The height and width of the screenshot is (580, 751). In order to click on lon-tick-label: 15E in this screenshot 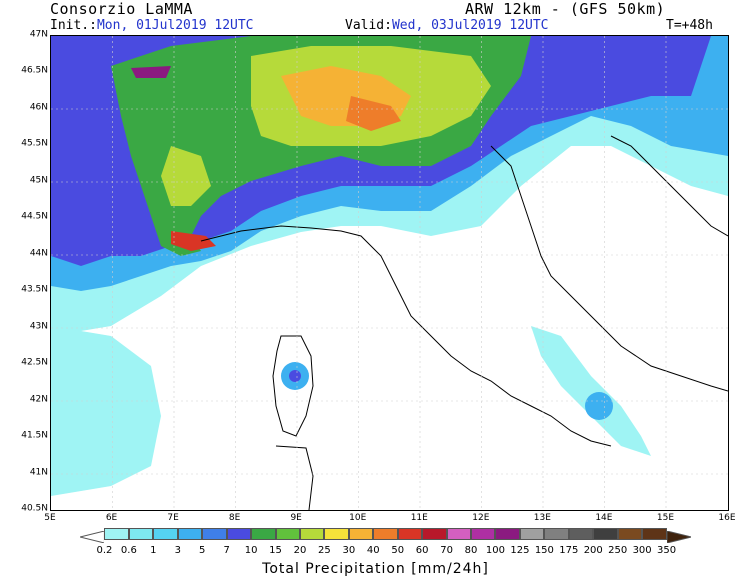, I will do `click(665, 518)`.